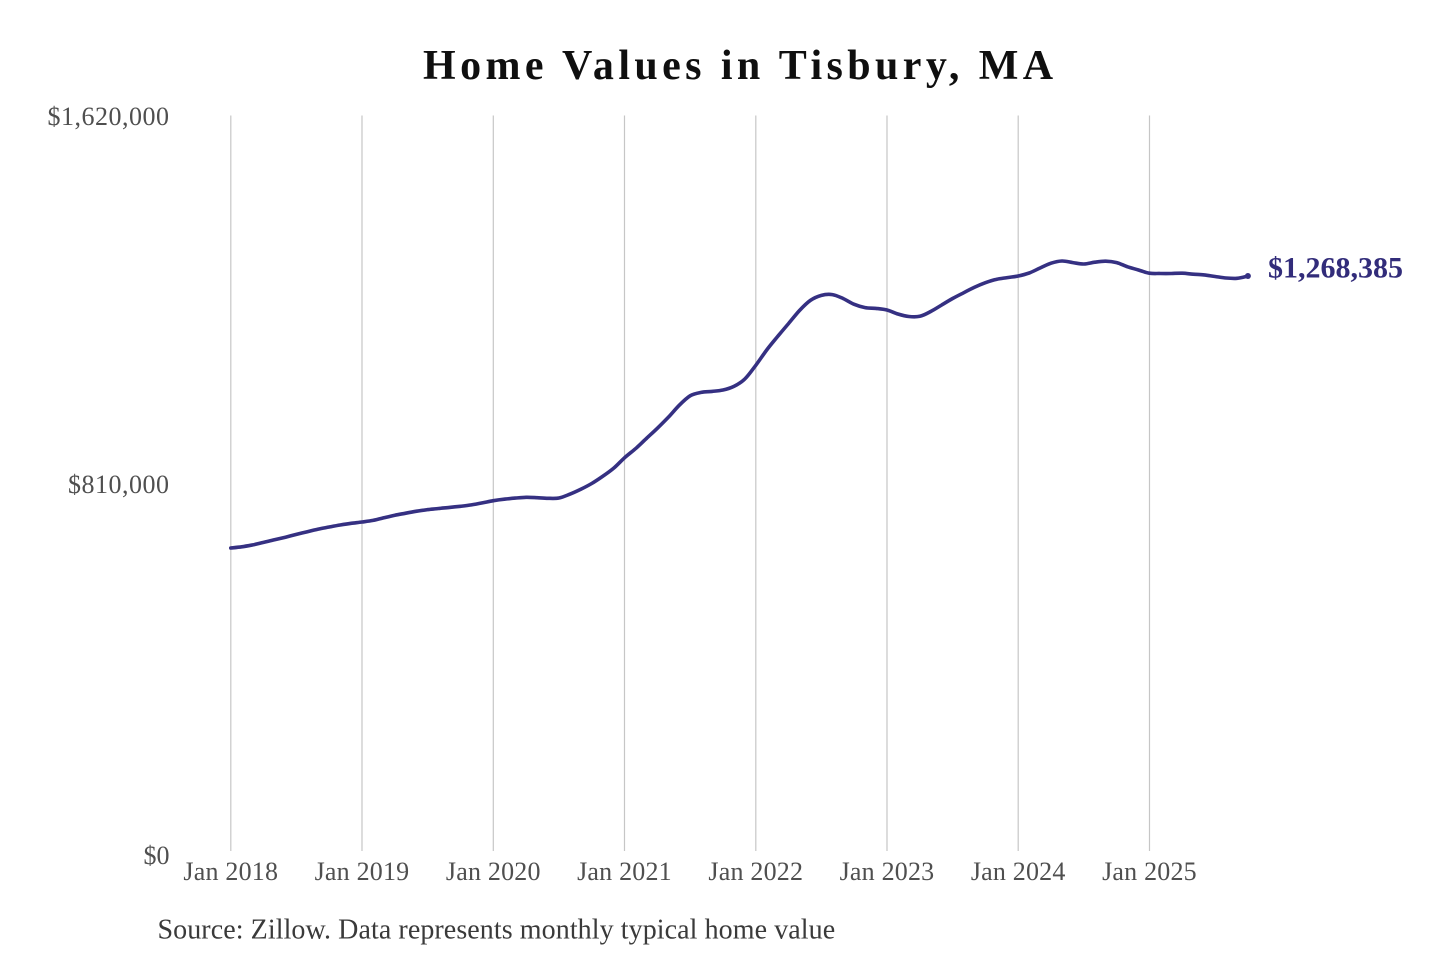 This screenshot has width=1440, height=960. I want to click on svg-text: Home Values in Tisbury, MA, so click(740, 66).